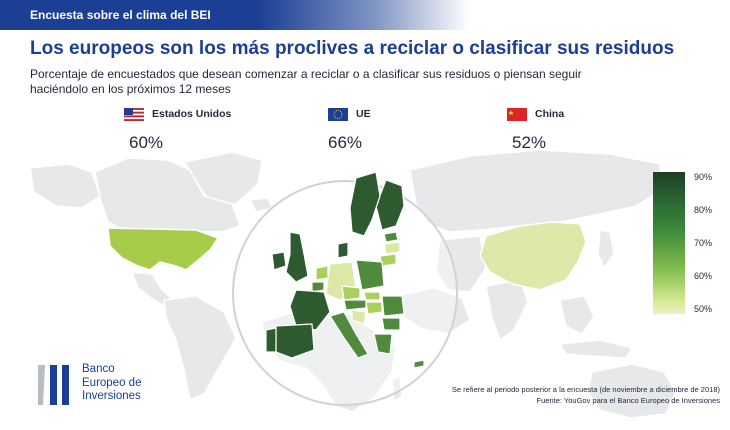  Describe the element at coordinates (550, 114) in the screenshot. I see `region-label-china: China` at that location.